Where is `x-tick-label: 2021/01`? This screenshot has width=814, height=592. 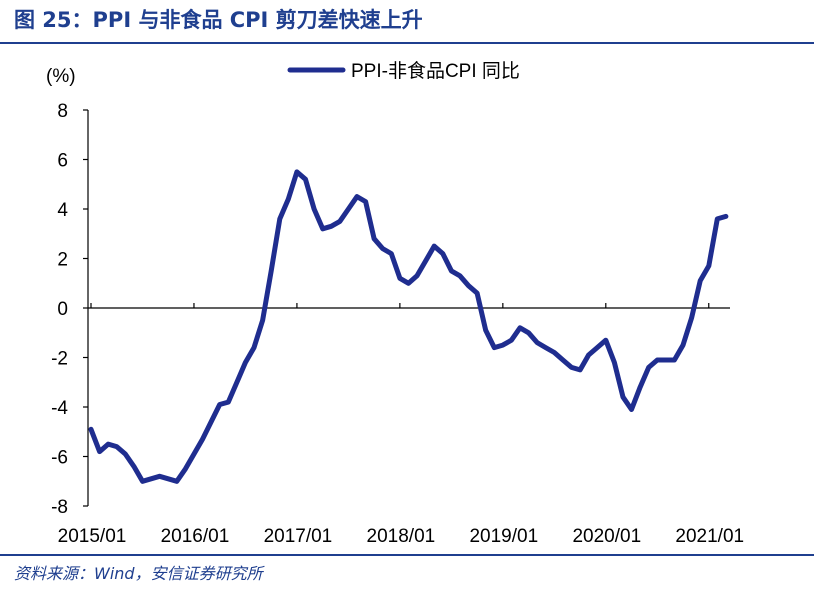
x-tick-label: 2021/01 is located at coordinates (709, 536).